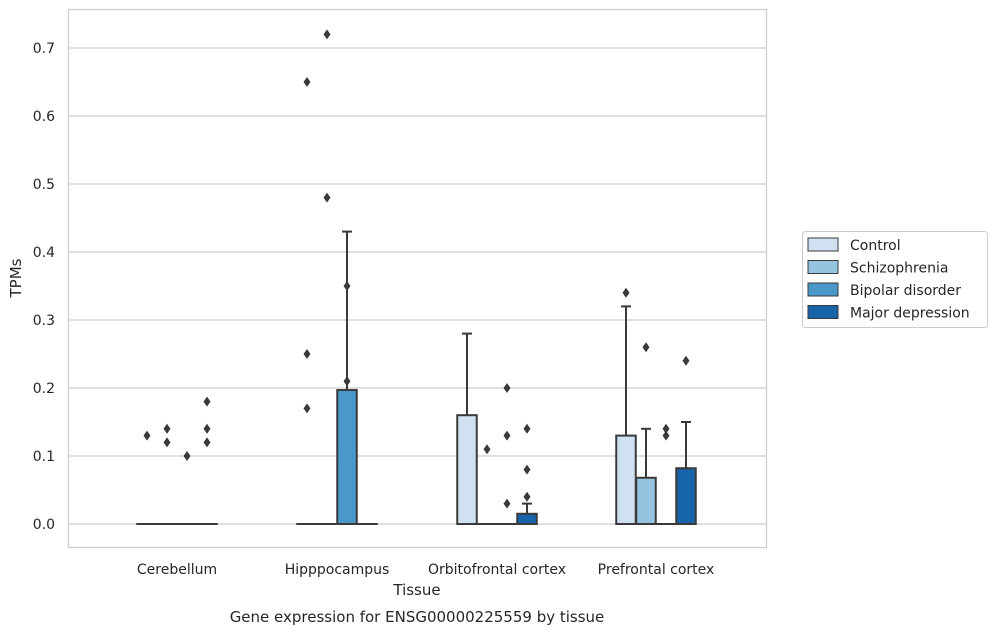 This screenshot has width=997, height=634. I want to click on y-tick-label: 0.2, so click(44, 389).